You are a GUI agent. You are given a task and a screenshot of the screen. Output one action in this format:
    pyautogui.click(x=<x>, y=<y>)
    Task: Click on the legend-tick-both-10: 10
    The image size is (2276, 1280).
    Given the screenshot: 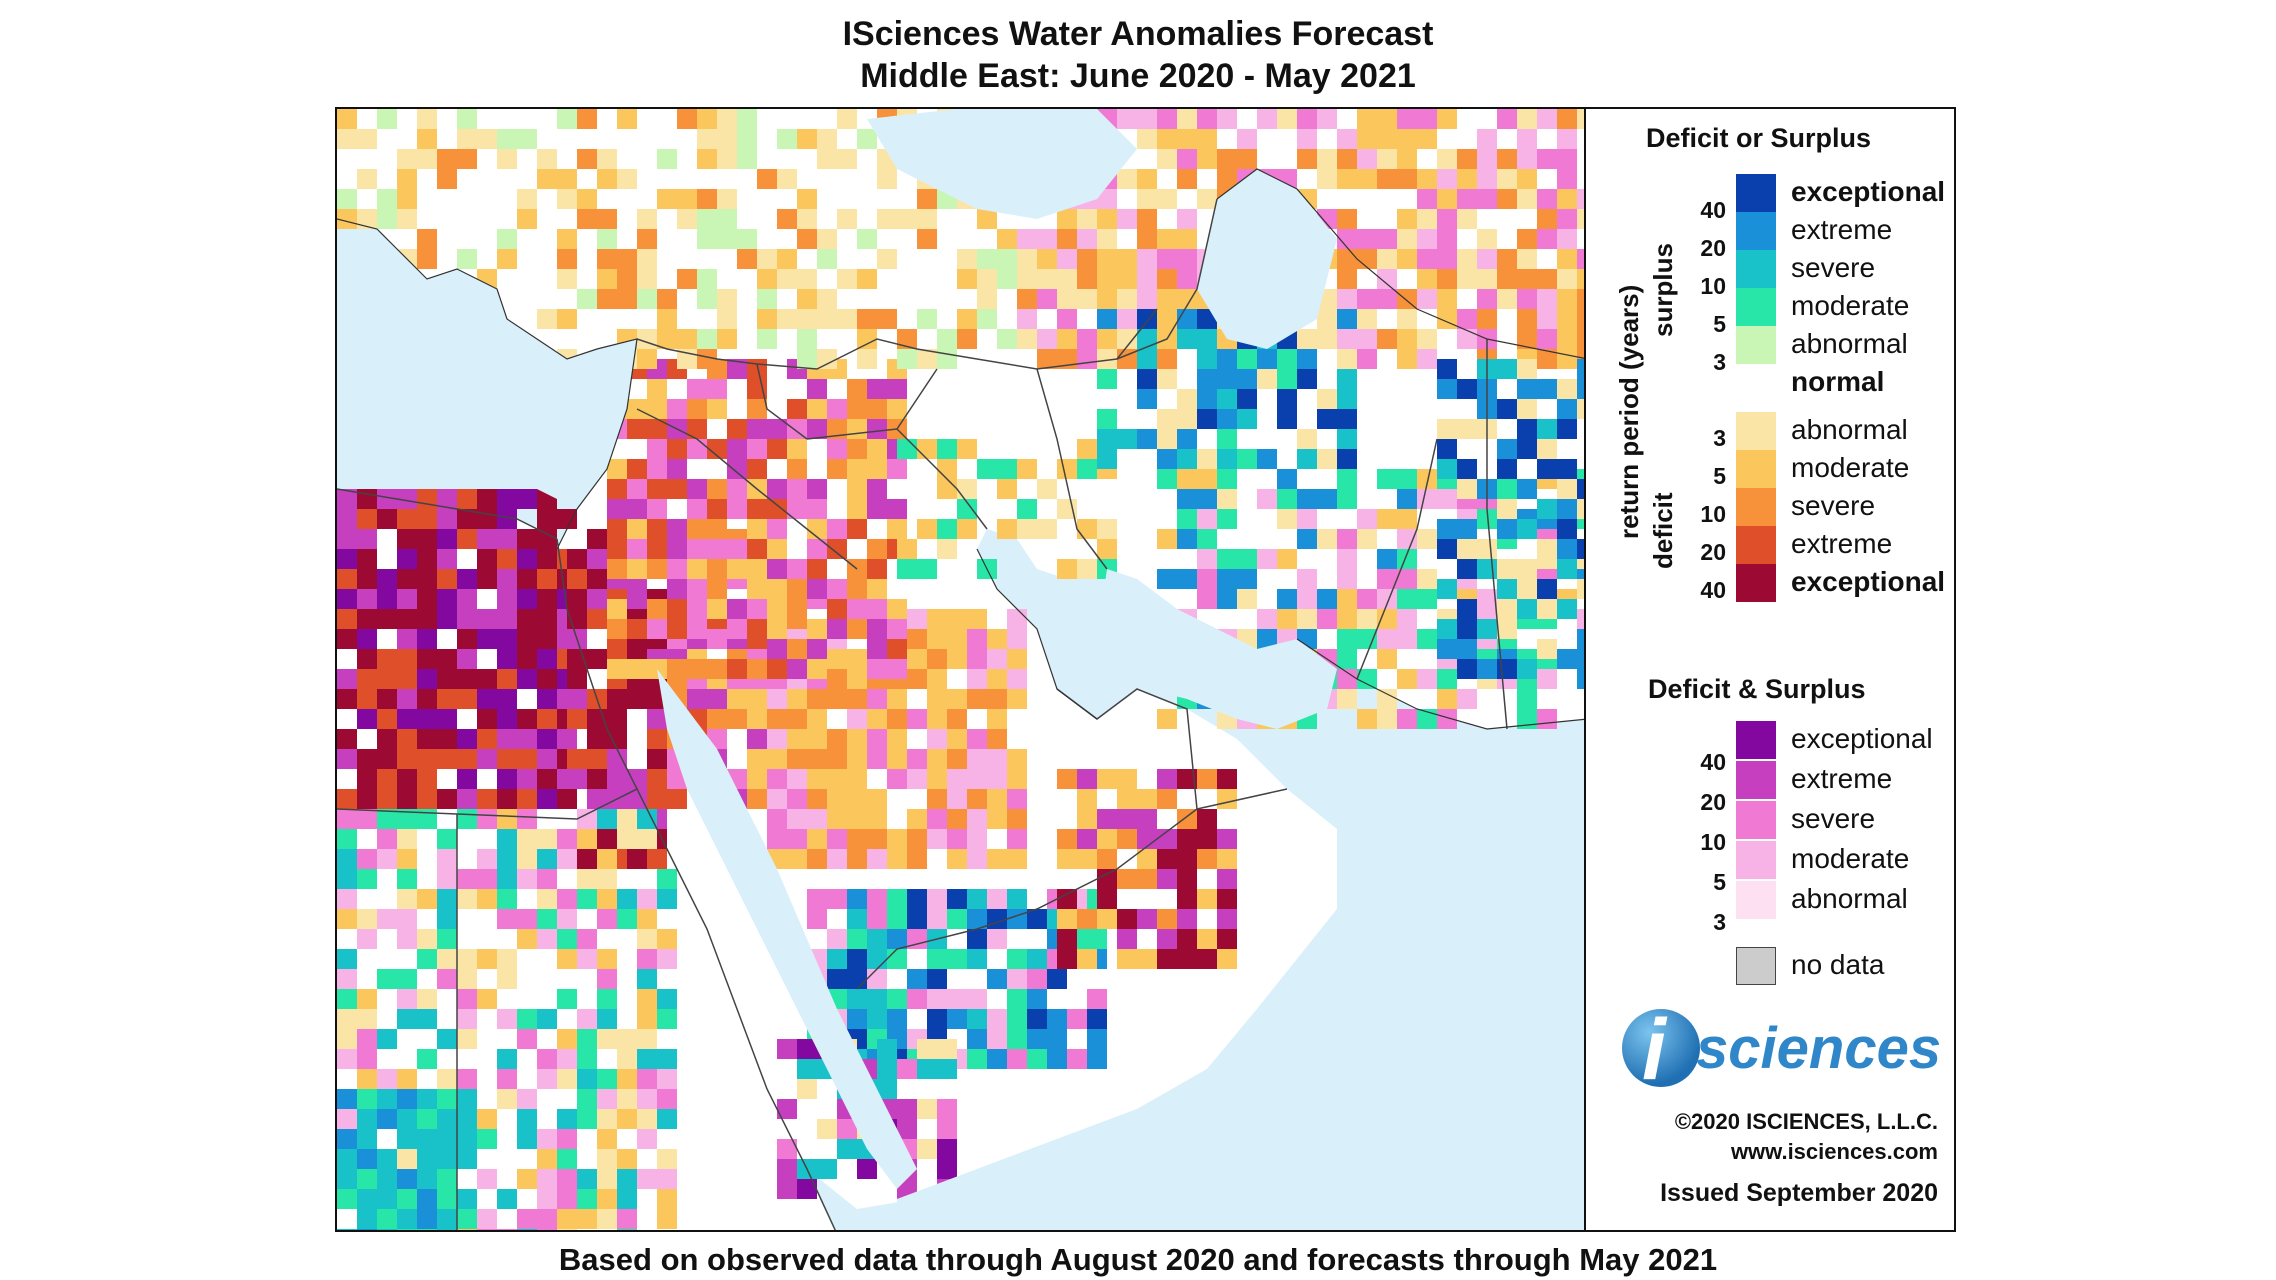 What is the action you would take?
    pyautogui.click(x=1713, y=842)
    